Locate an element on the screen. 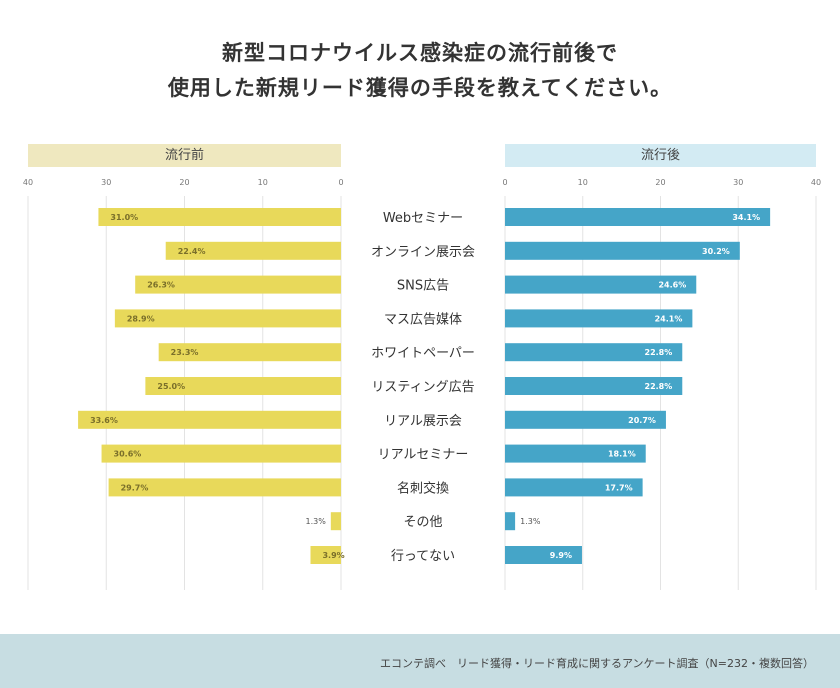  before-data-label: 23.3% is located at coordinates (185, 352).